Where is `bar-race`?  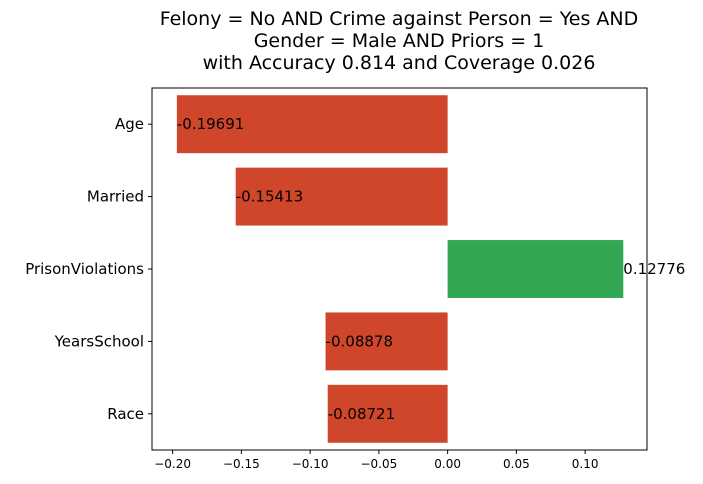
bar-race is located at coordinates (387, 413).